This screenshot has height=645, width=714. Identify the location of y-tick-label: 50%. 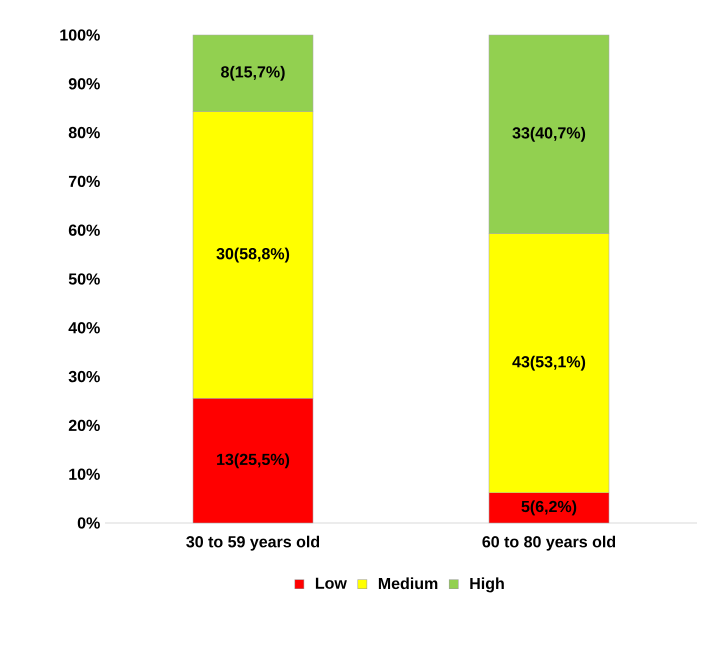
(84, 279).